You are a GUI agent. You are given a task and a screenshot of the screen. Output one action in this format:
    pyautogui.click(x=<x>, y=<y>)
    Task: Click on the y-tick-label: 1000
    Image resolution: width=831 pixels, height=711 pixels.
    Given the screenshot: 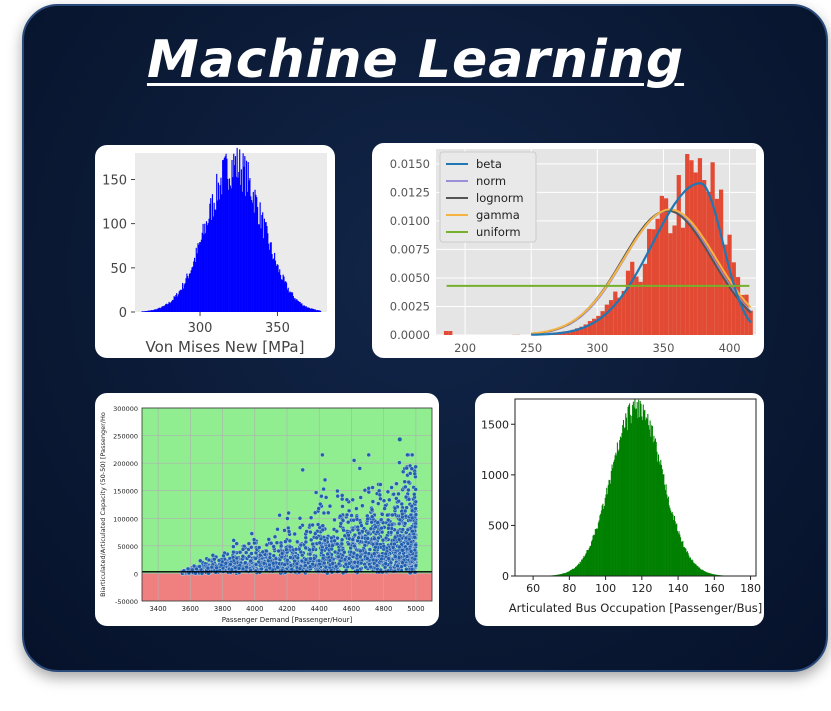 What is the action you would take?
    pyautogui.click(x=495, y=475)
    